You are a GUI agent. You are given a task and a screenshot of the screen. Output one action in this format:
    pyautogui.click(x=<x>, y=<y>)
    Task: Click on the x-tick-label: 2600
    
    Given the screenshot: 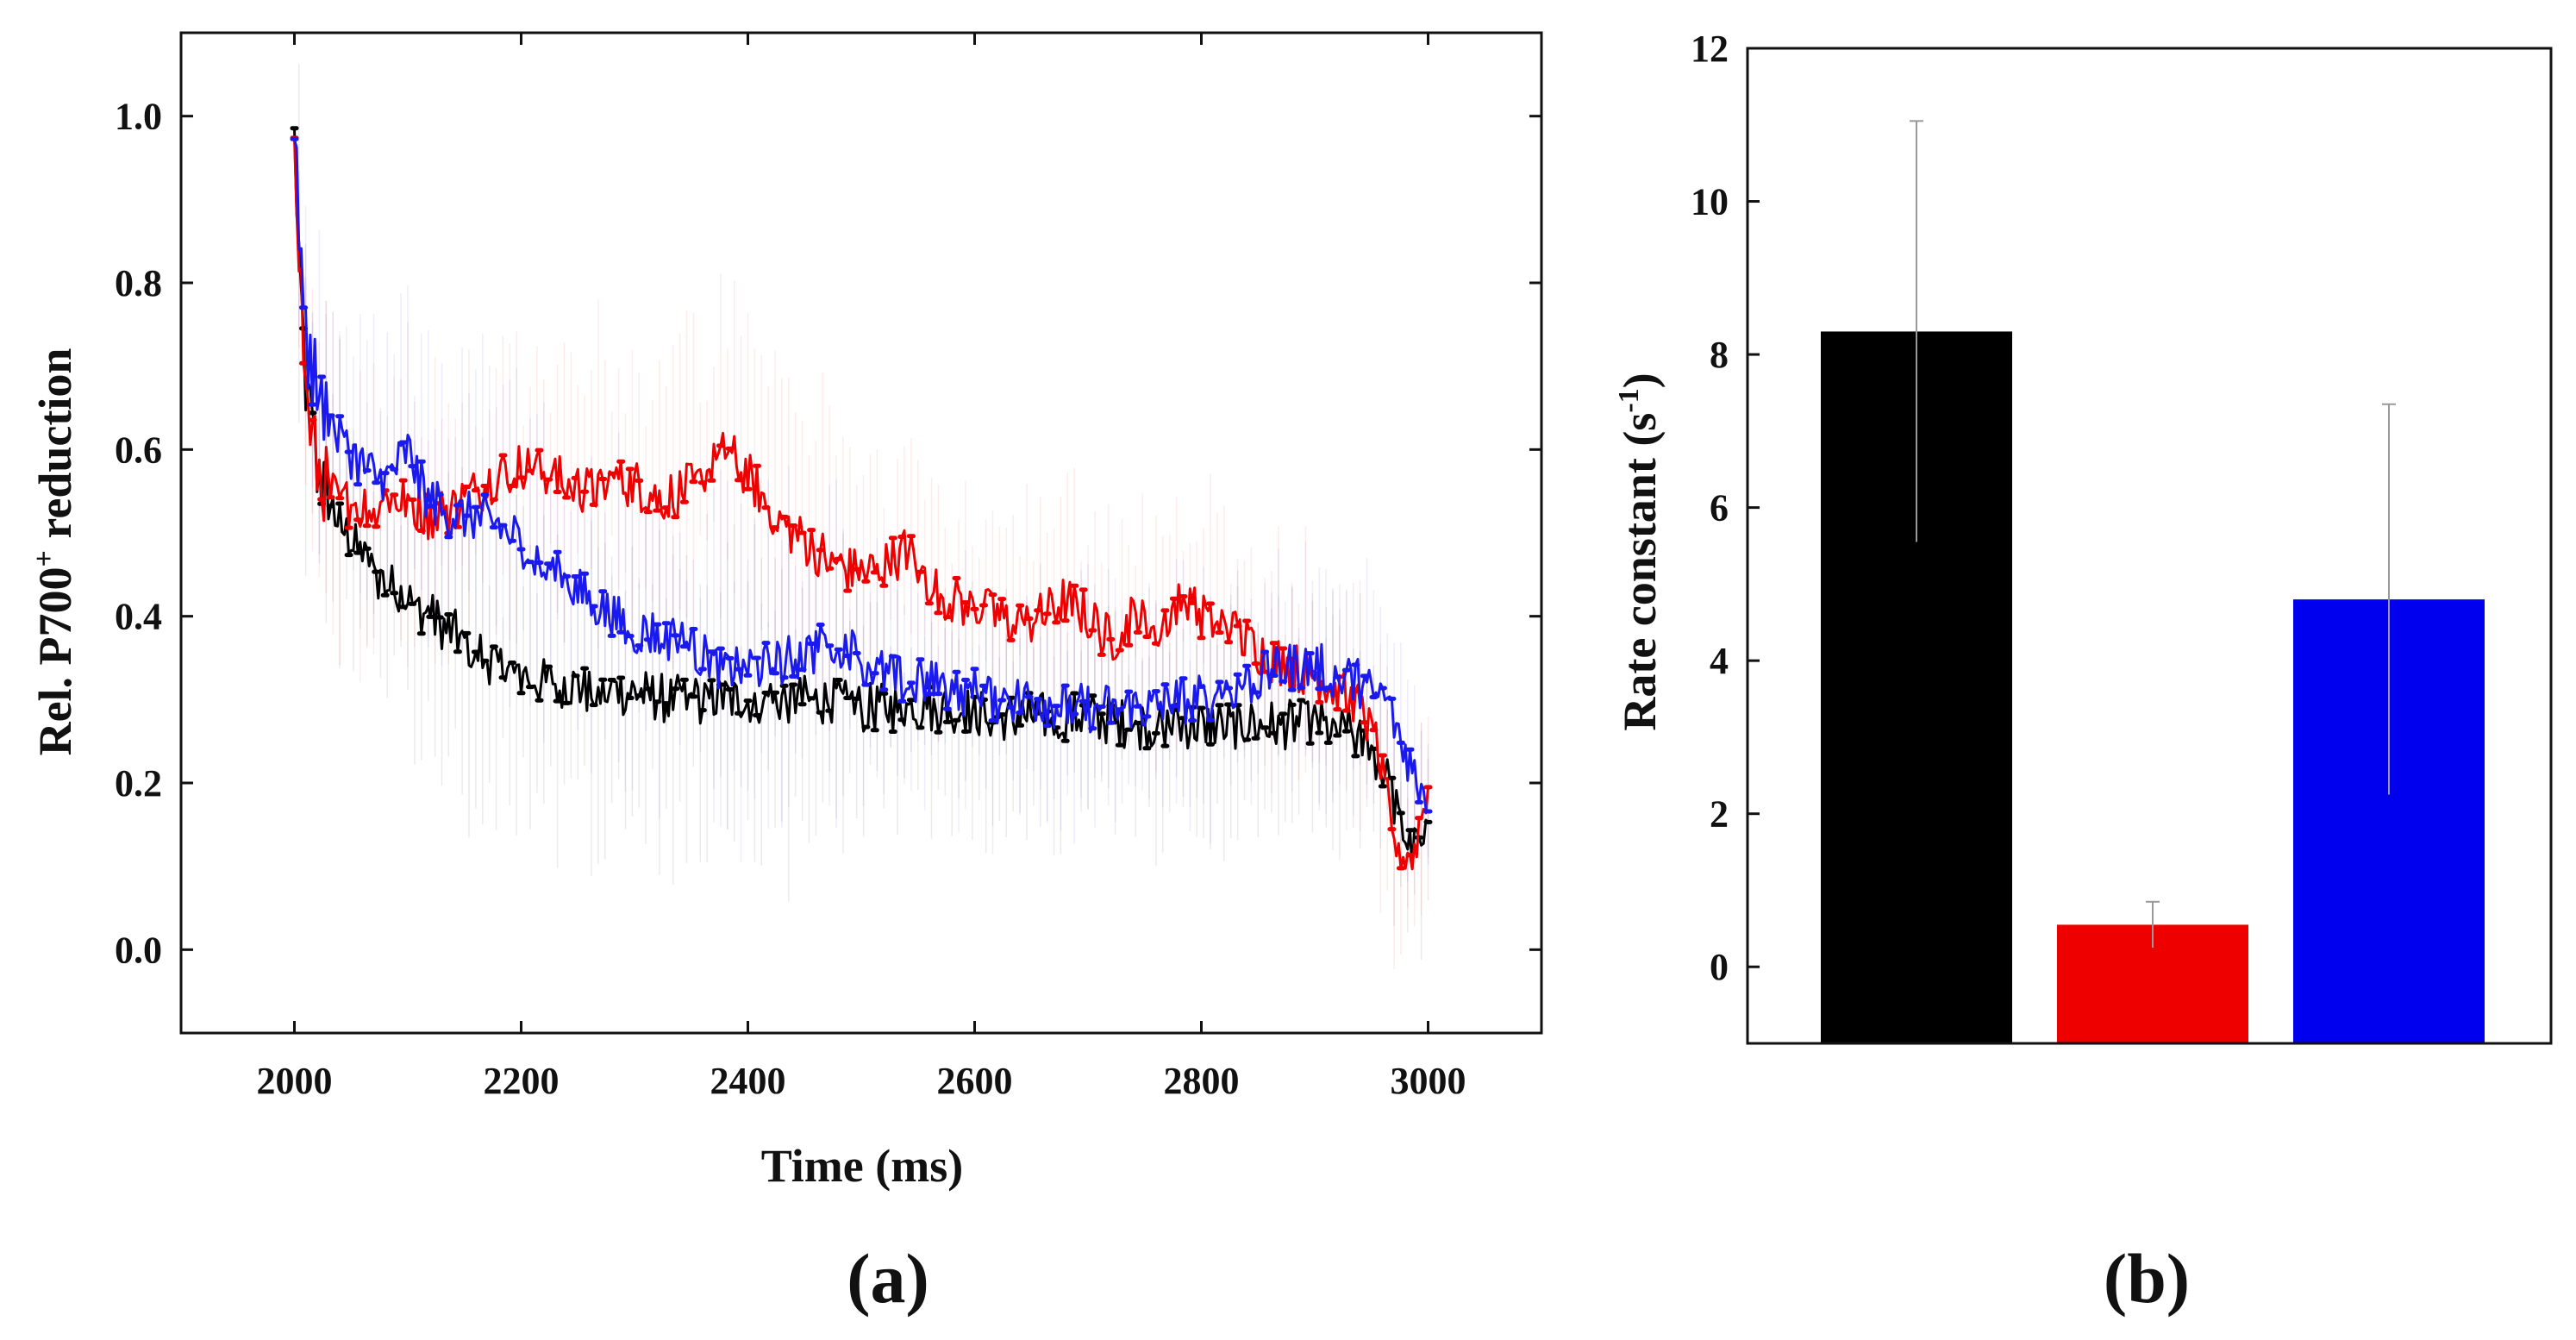 What is the action you would take?
    pyautogui.click(x=975, y=1081)
    